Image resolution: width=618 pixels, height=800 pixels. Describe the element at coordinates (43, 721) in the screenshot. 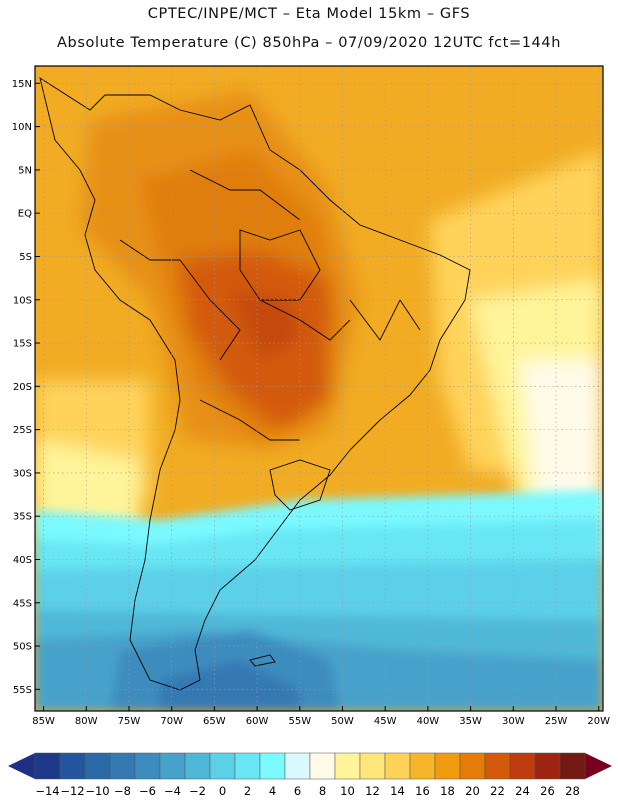

I see `lon-label: 85W` at that location.